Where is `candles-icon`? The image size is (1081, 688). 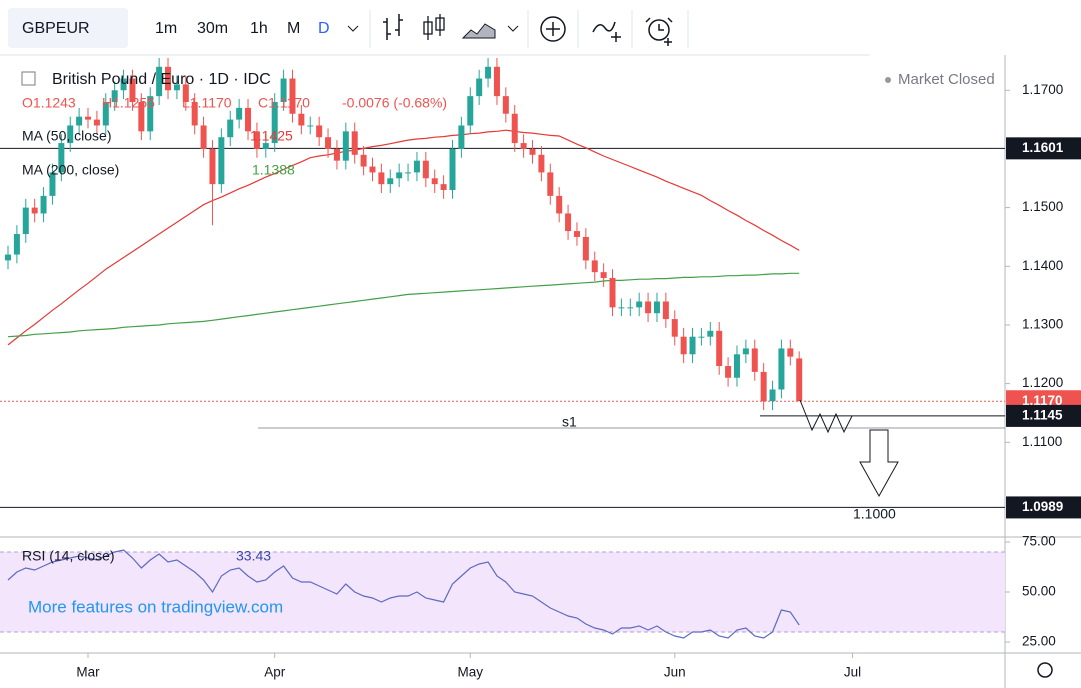
candles-icon is located at coordinates (434, 27).